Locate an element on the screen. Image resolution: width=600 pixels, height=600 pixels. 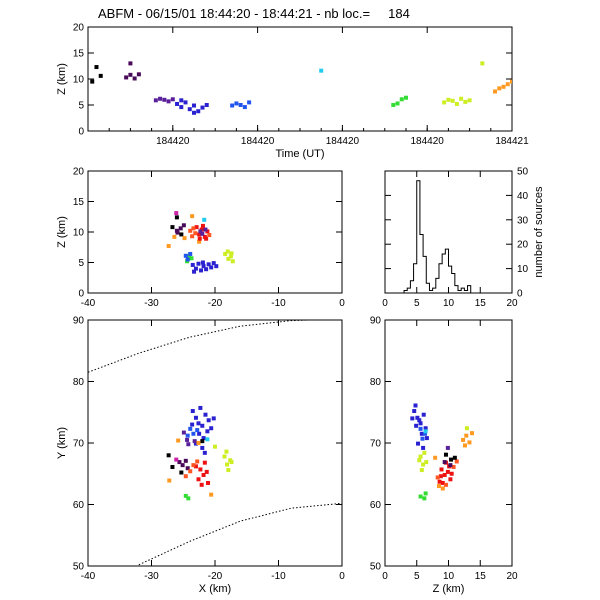
y-tick-label: 30 is located at coordinates (523, 220).